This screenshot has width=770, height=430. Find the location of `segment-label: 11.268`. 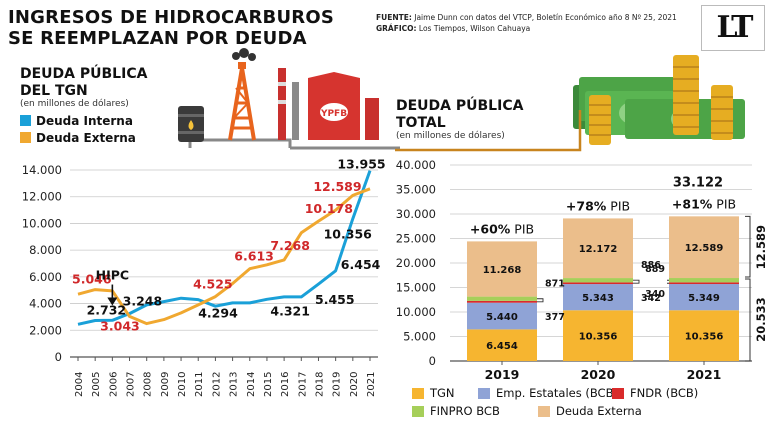

segment-label: 11.268 is located at coordinates (502, 270).